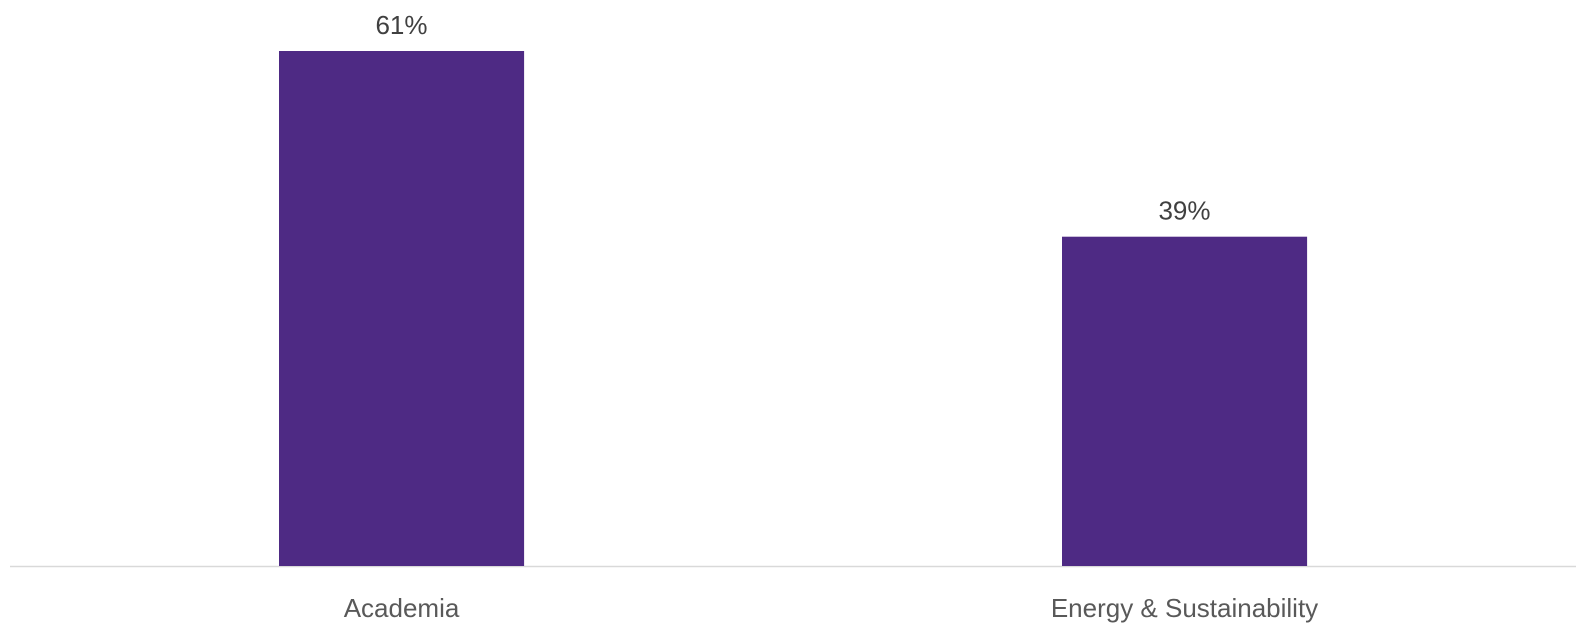  I want to click on data-label: 39%, so click(1184, 211).